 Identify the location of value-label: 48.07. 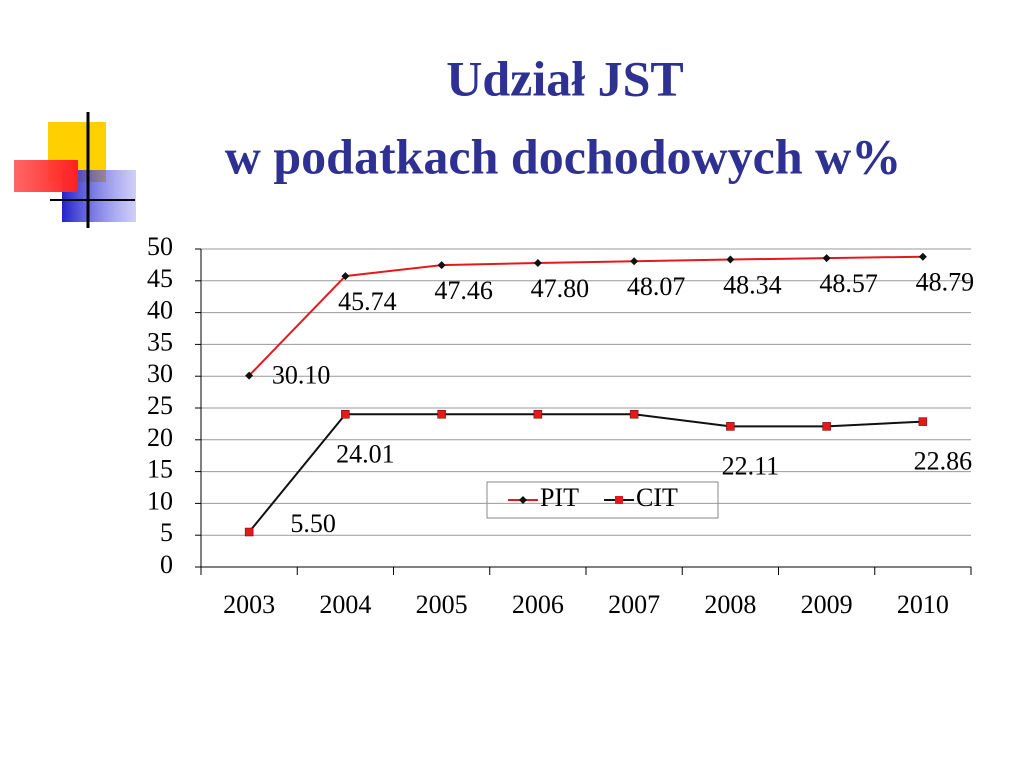
(656, 286).